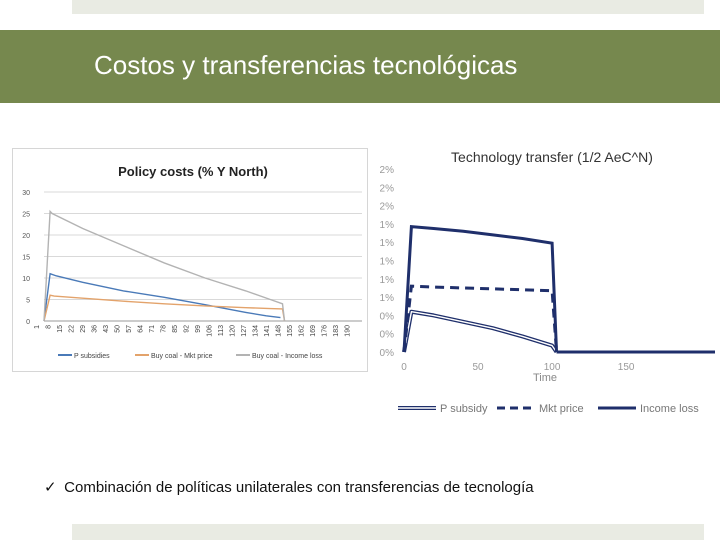 Image resolution: width=720 pixels, height=540 pixels. Describe the element at coordinates (26, 258) in the screenshot. I see `policy-costs-ytick-label: 15` at that location.